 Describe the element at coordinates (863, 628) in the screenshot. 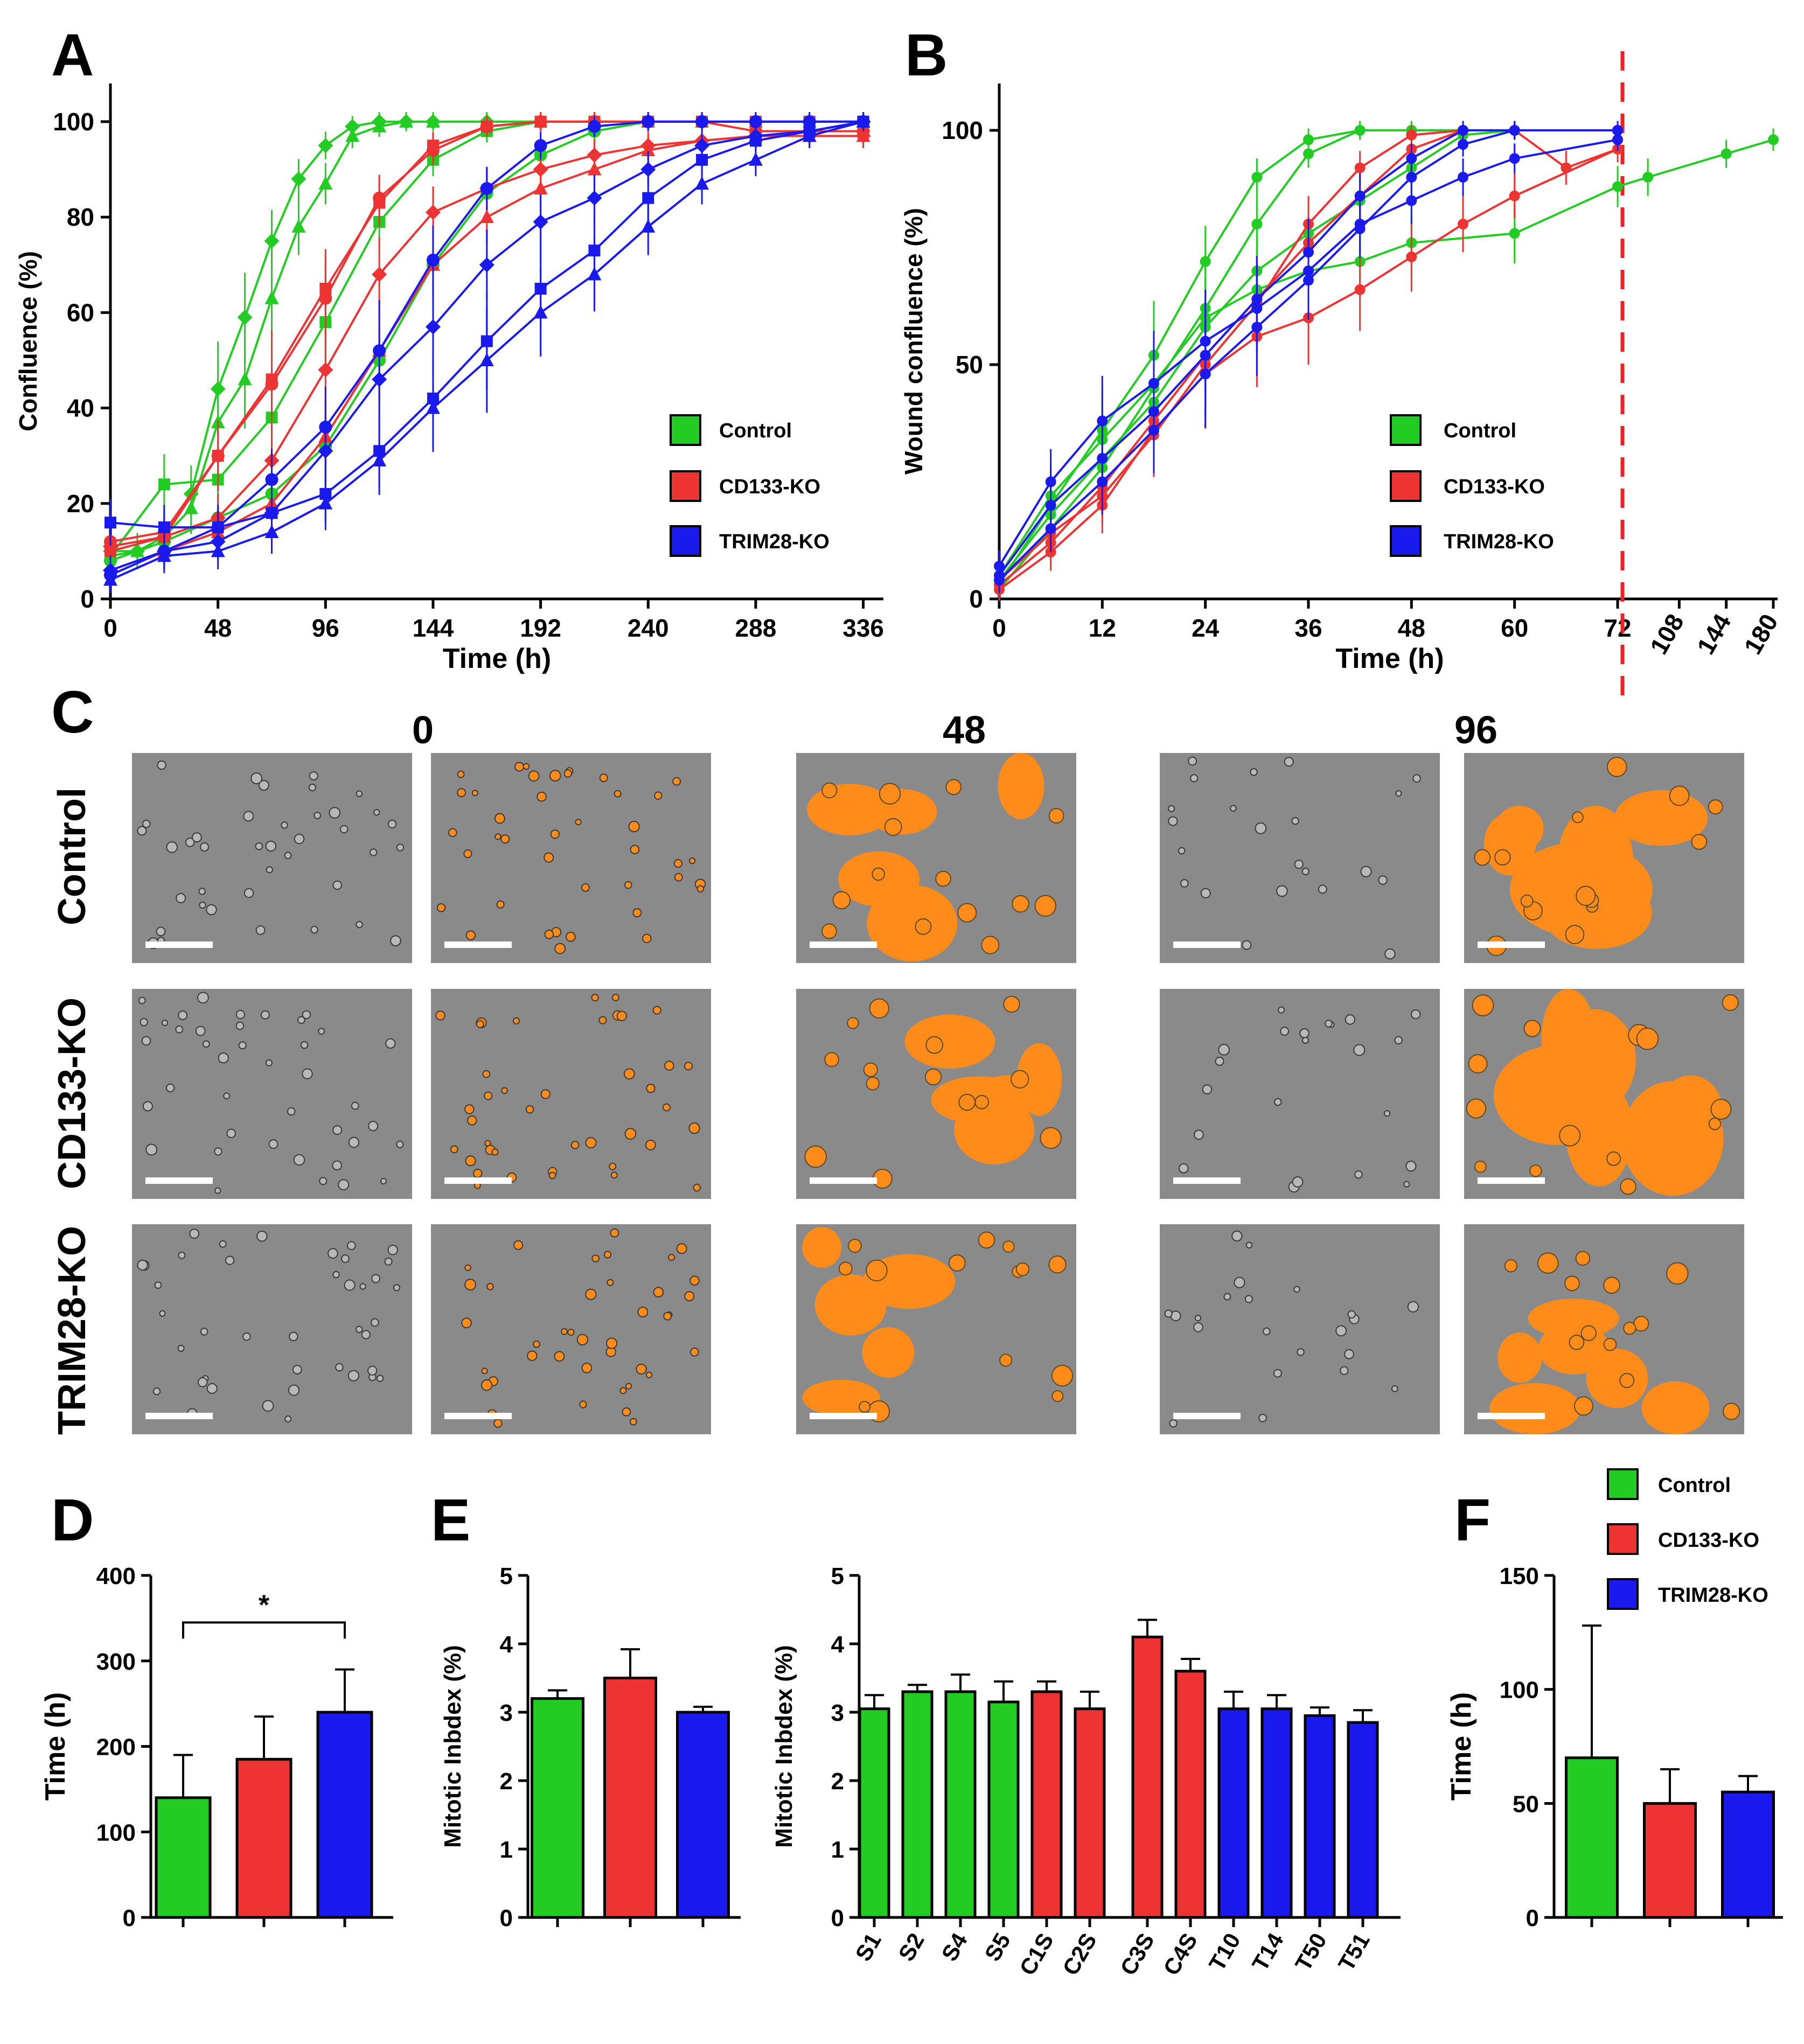

I see `a-x-tick-label: 336` at that location.